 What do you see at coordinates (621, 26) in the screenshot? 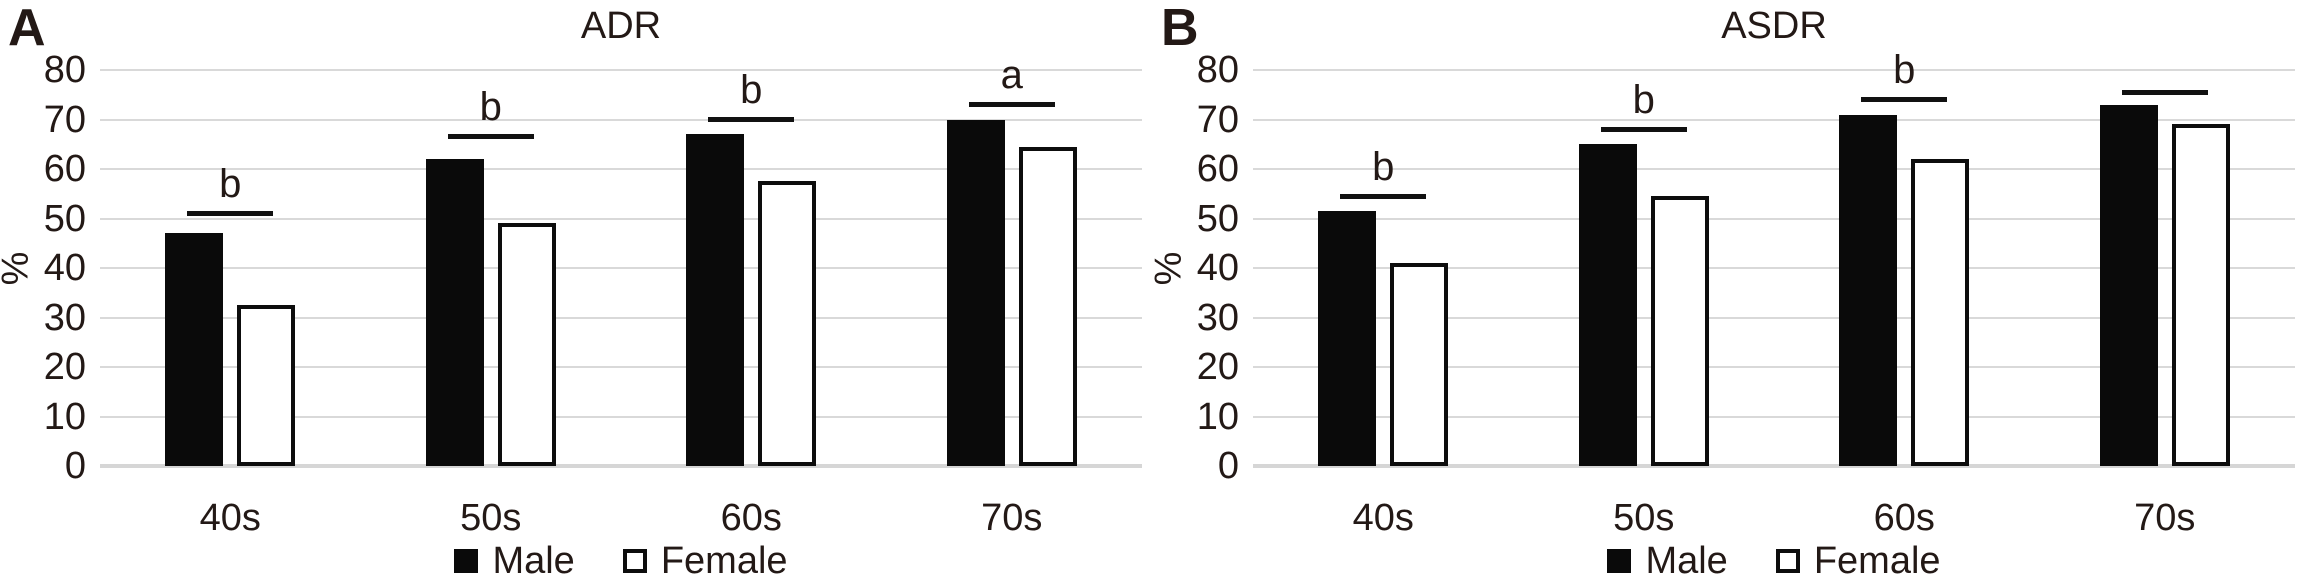
I see `chart-title: ADR` at bounding box center [621, 26].